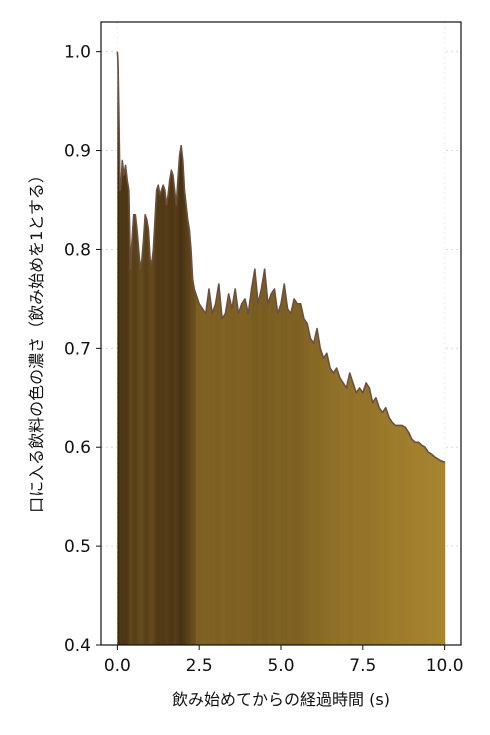 This screenshot has height=735, width=490. I want to click on x-tick-label: 10.0, so click(445, 666).